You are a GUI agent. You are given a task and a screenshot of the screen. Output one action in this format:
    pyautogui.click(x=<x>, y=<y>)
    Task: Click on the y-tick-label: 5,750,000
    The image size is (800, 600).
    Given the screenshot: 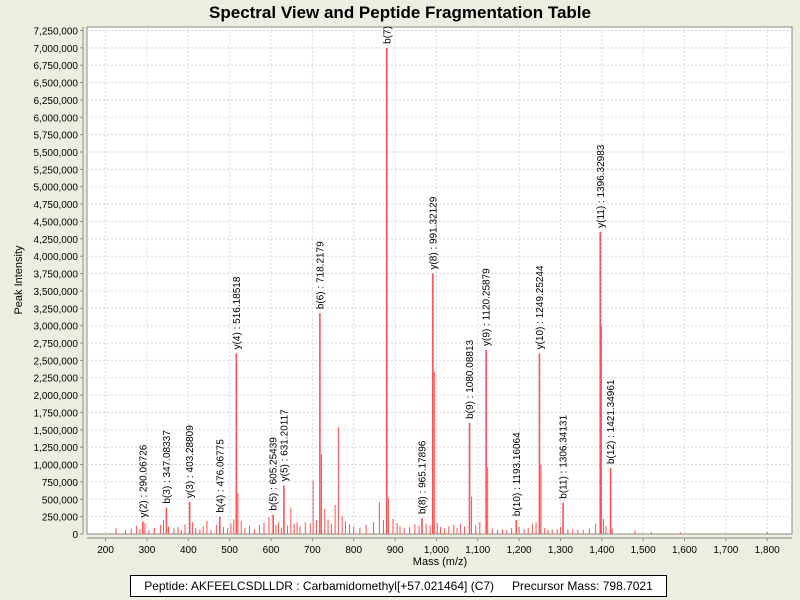 What is the action you would take?
    pyautogui.click(x=56, y=136)
    